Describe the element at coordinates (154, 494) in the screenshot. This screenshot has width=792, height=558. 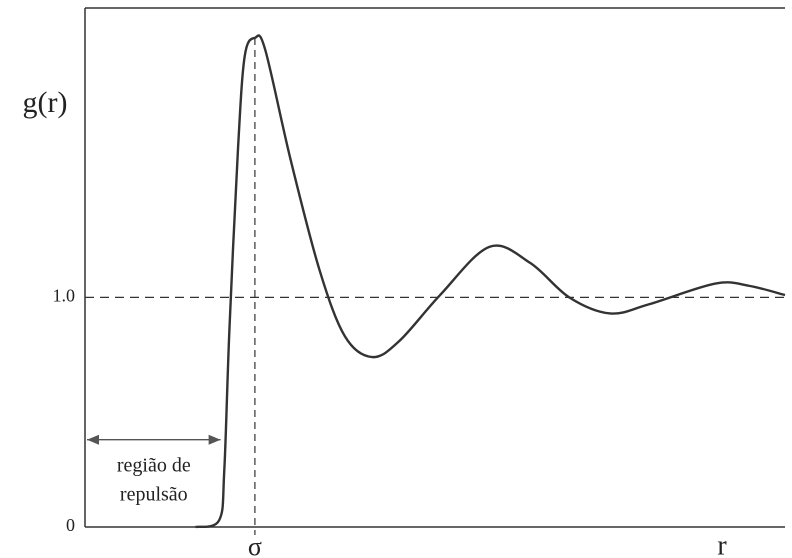
I see `annotation-text: repulsão` at that location.